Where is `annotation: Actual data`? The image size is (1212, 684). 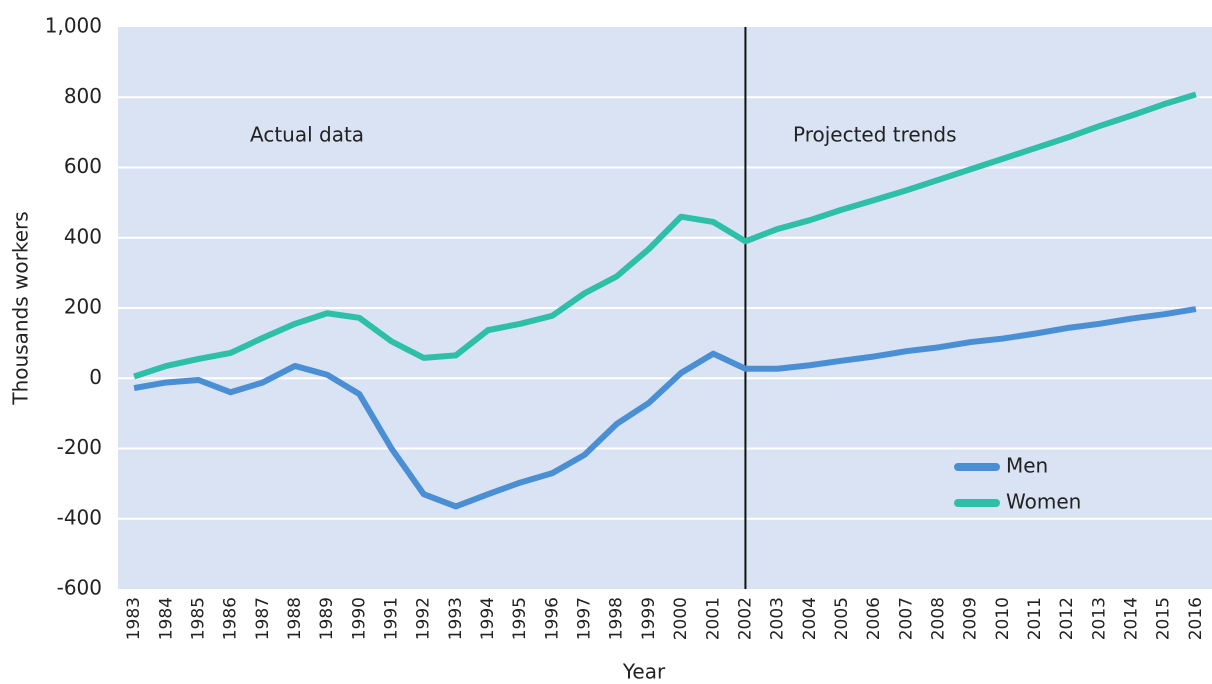 annotation: Actual data is located at coordinates (307, 135).